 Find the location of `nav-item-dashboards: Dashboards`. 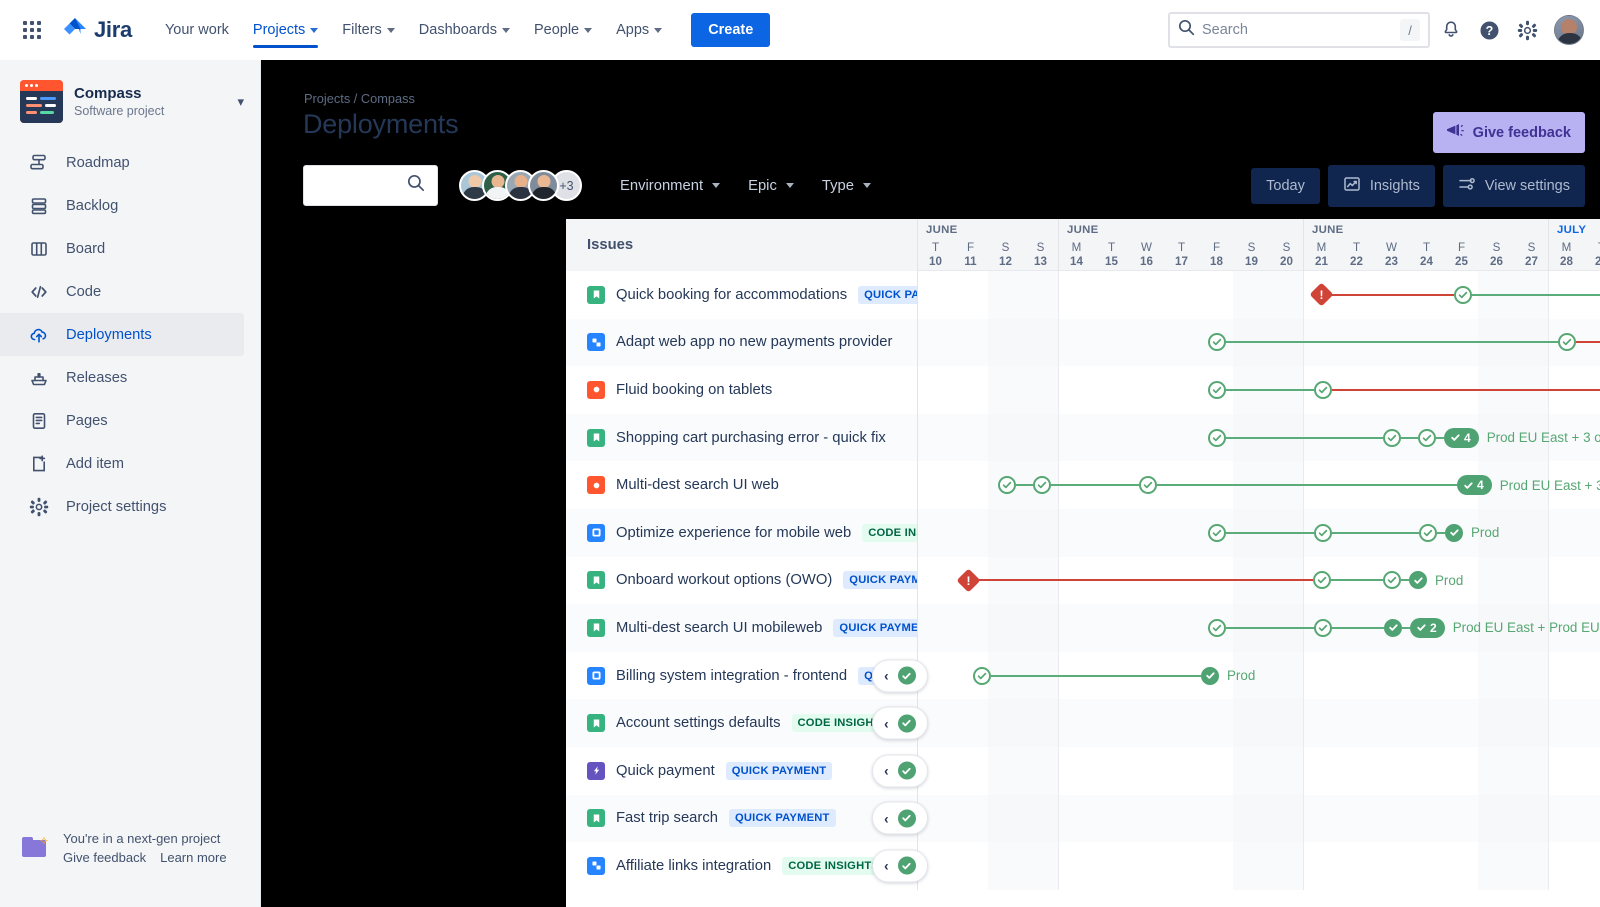

nav-item-dashboards: Dashboards is located at coordinates (464, 30).